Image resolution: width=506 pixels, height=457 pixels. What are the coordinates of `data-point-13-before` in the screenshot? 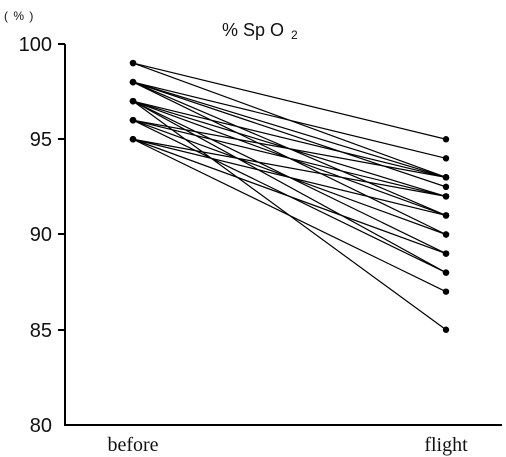 It's located at (133, 101).